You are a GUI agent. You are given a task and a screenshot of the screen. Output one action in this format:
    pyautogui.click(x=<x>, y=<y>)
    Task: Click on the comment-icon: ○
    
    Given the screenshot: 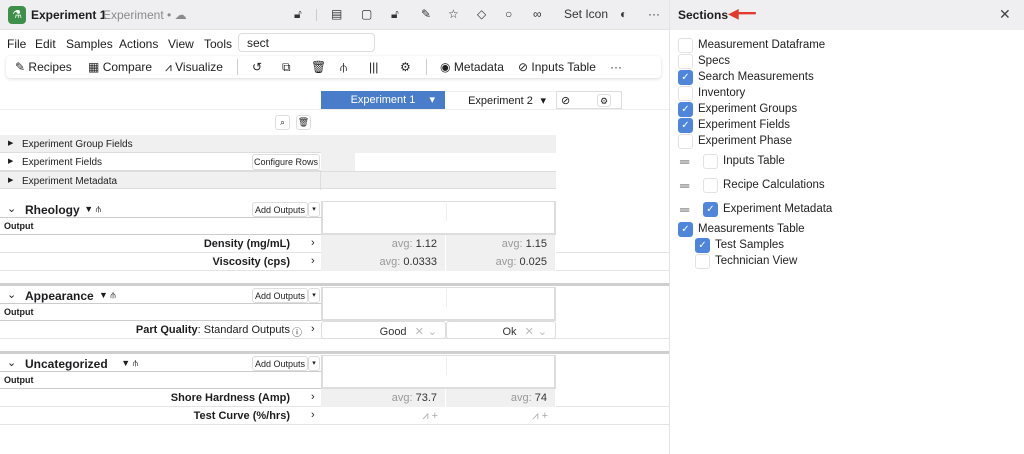 What is the action you would take?
    pyautogui.click(x=509, y=14)
    